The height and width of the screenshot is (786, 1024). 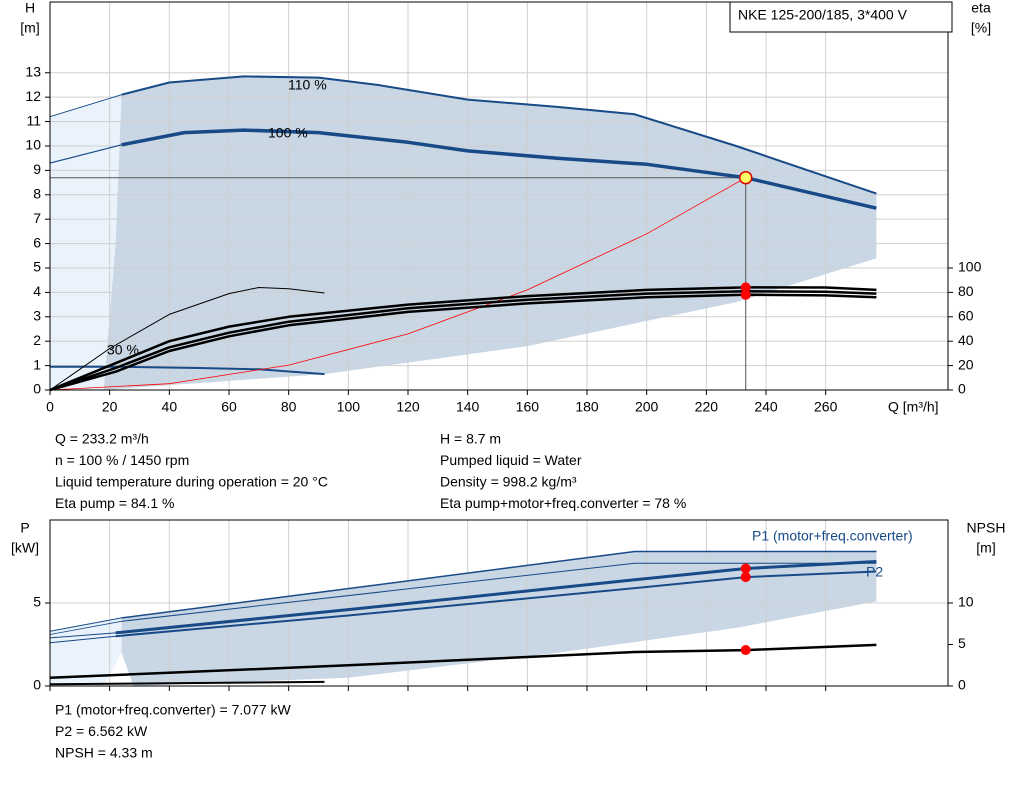 What do you see at coordinates (33, 96) in the screenshot?
I see `y-tick-label: 12` at bounding box center [33, 96].